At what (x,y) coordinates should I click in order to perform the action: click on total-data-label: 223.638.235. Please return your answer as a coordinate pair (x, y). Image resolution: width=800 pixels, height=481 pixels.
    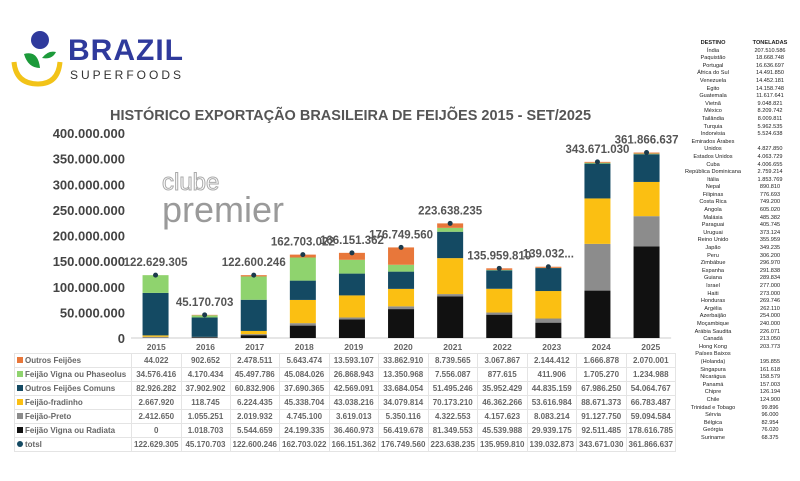
    Looking at the image, I should click on (450, 211).